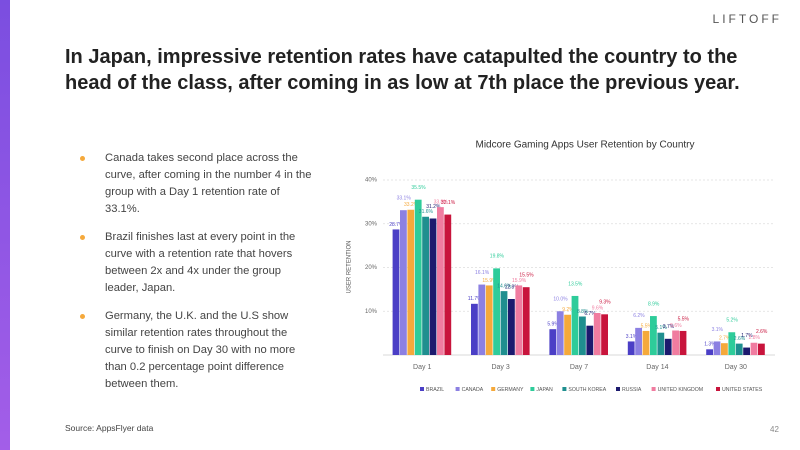 The height and width of the screenshot is (450, 800). What do you see at coordinates (747, 19) in the screenshot?
I see `logo: LIFTOFF` at bounding box center [747, 19].